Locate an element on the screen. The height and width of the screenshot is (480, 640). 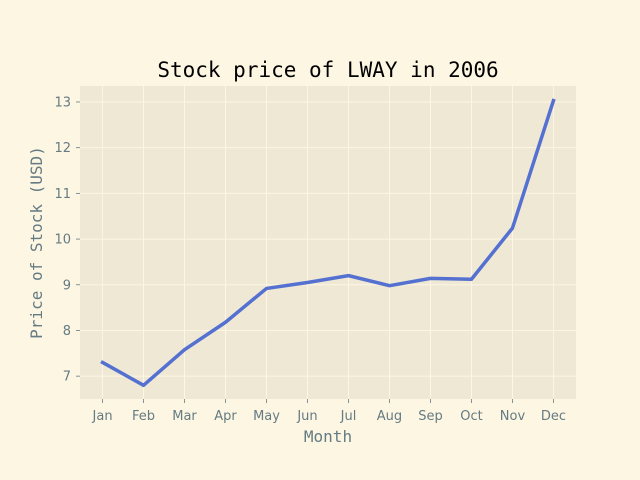
y-tick-label: 11 is located at coordinates (62, 194).